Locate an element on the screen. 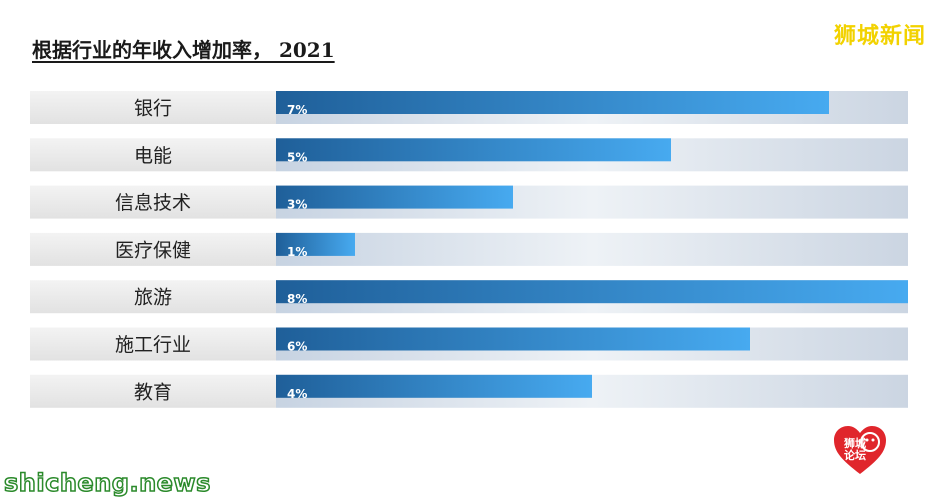  category-label: 旅游 is located at coordinates (153, 298).